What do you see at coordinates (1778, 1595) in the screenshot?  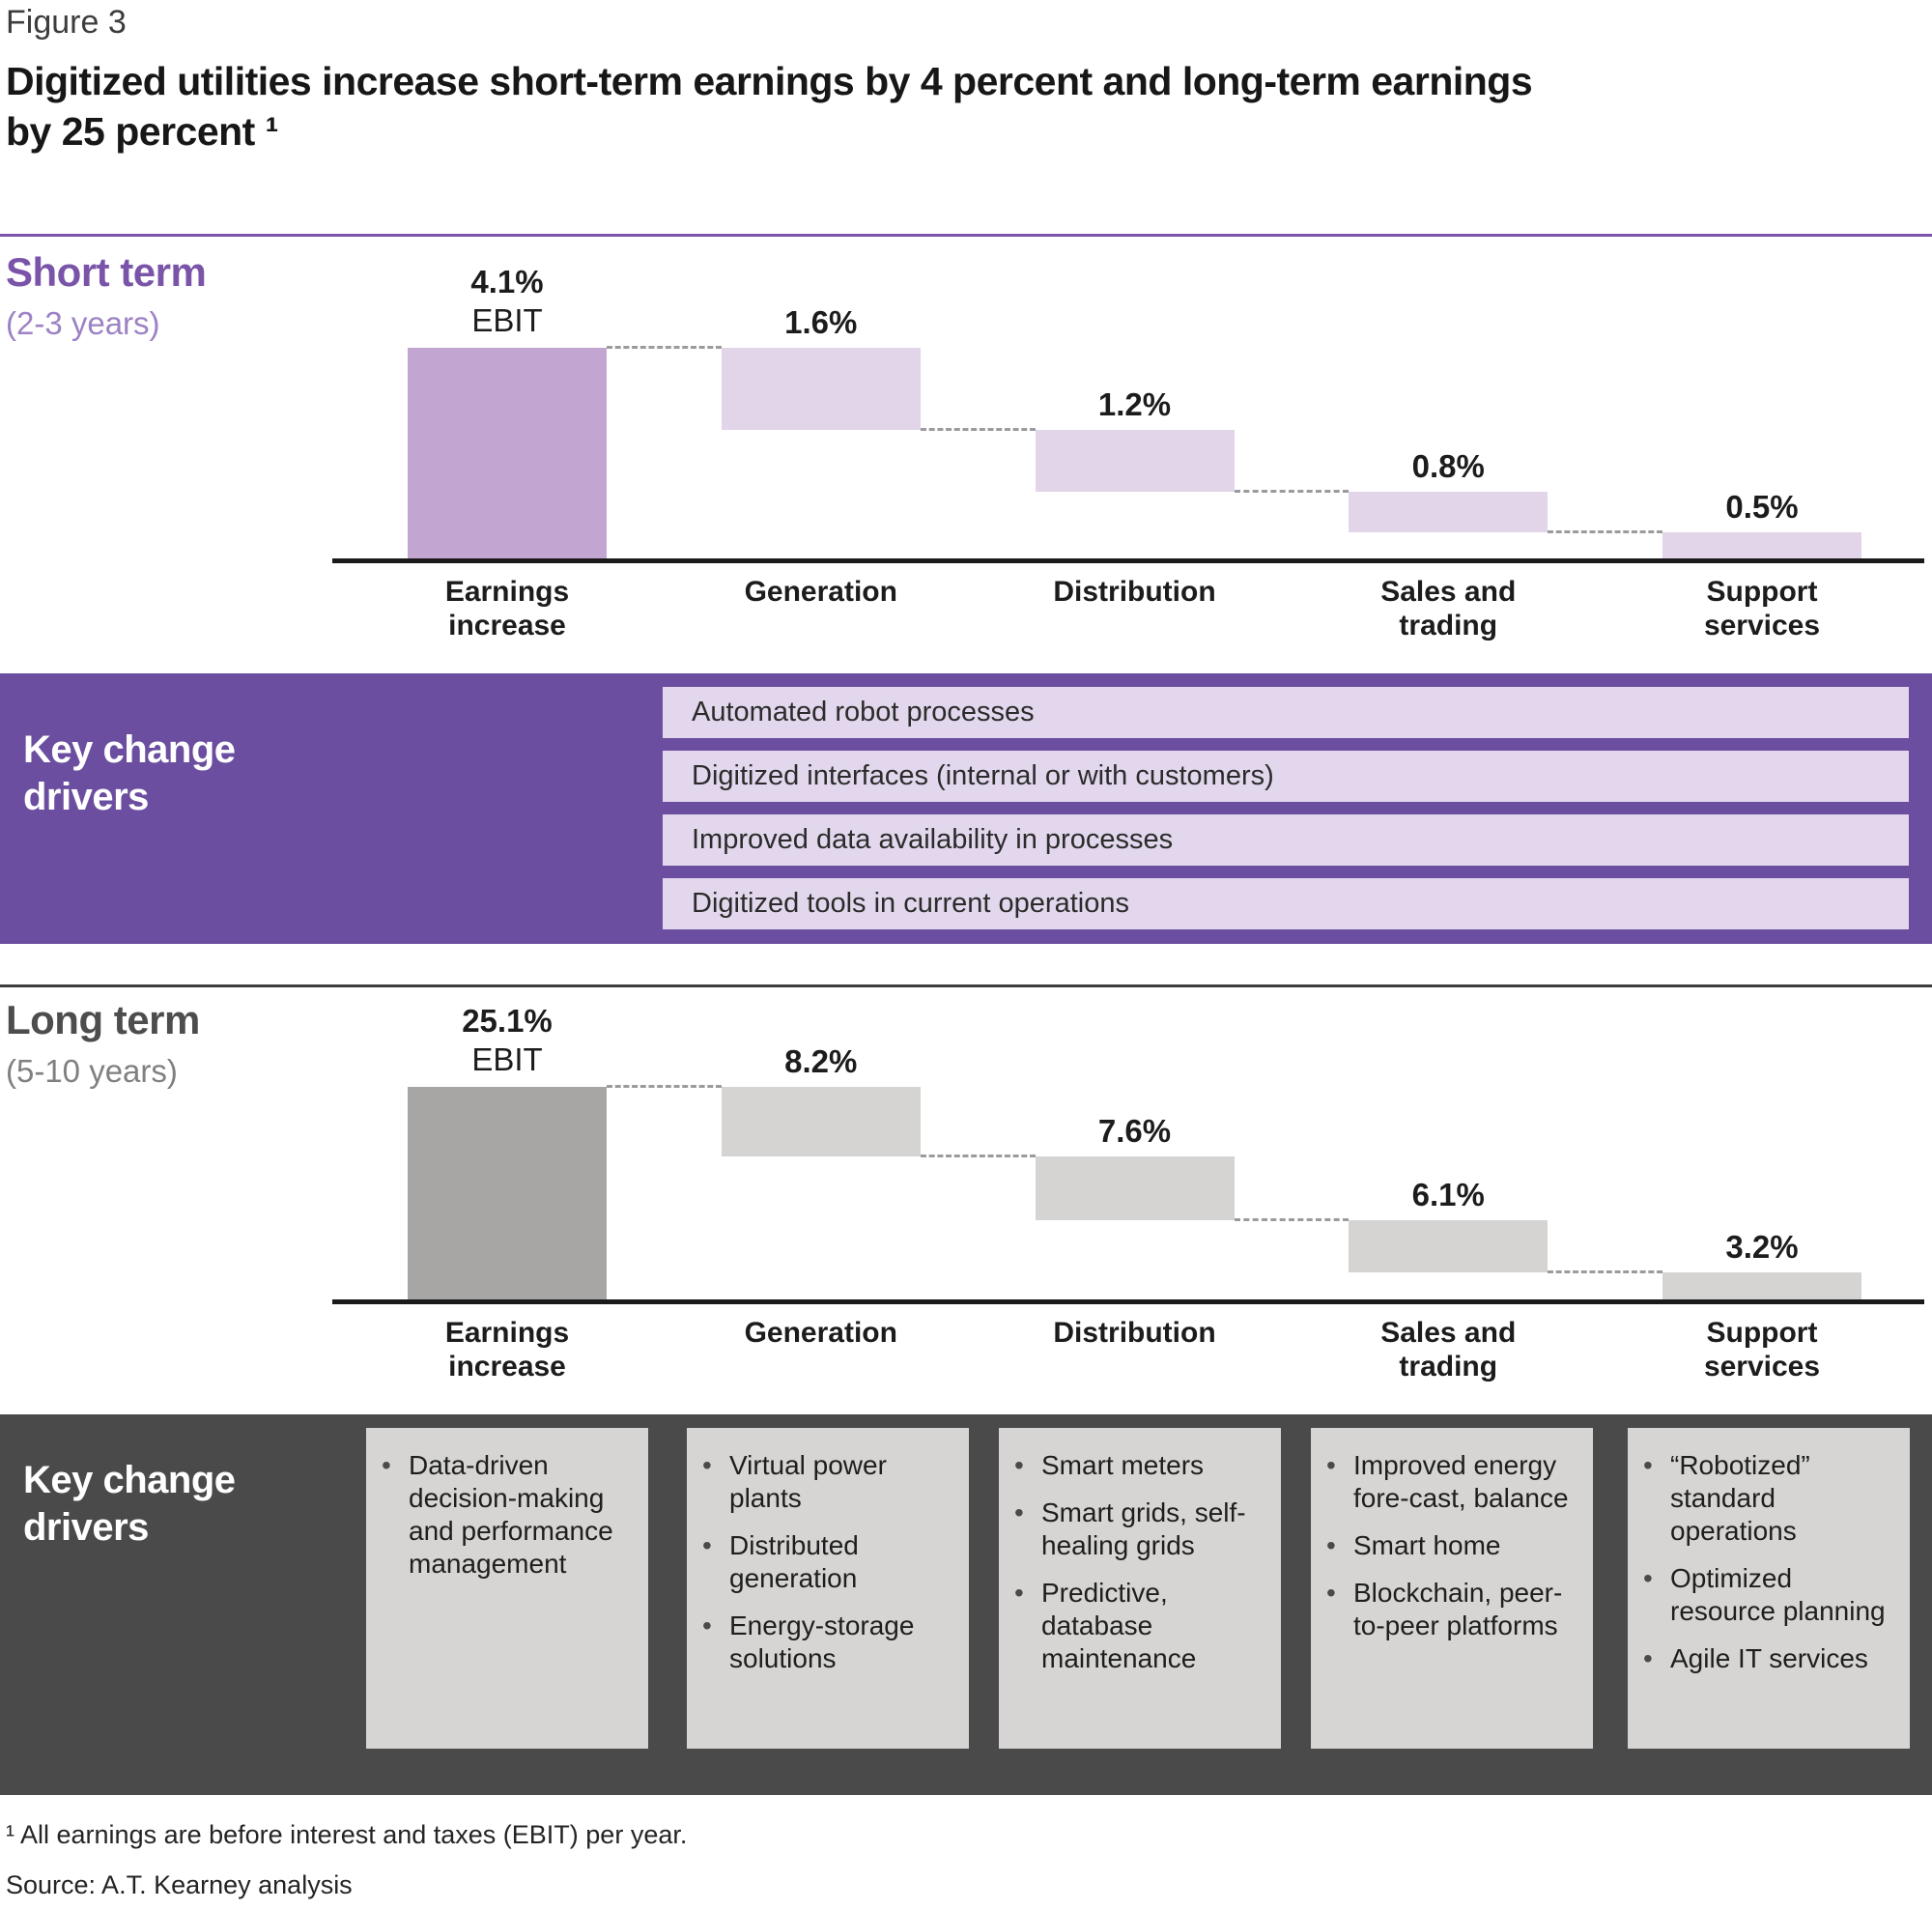 I see `driver-item-text: Optimized resource planning` at bounding box center [1778, 1595].